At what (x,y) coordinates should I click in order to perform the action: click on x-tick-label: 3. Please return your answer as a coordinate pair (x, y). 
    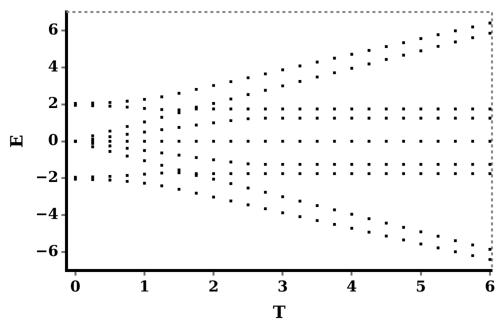
    Looking at the image, I should click on (282, 286).